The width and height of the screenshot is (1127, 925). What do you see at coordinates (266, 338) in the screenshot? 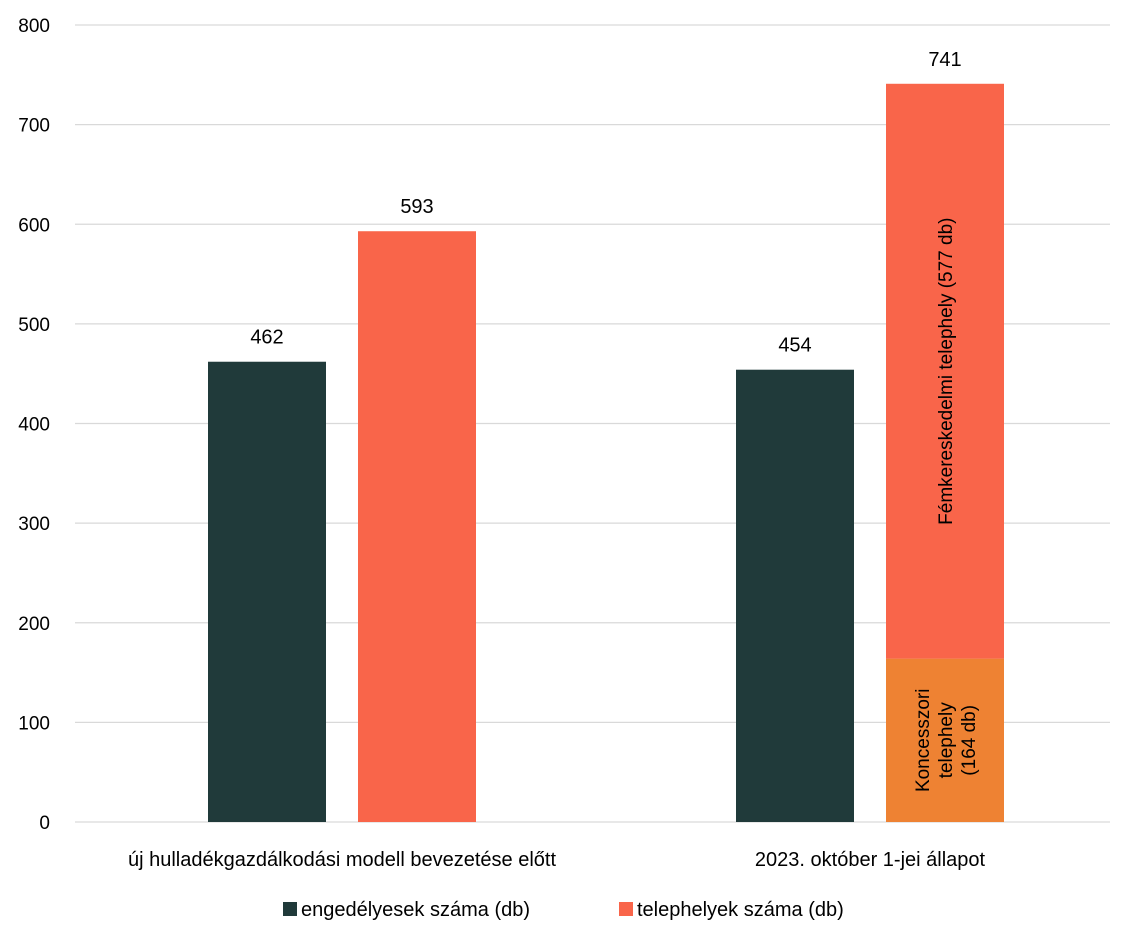
I see `data-label: 462` at bounding box center [266, 338].